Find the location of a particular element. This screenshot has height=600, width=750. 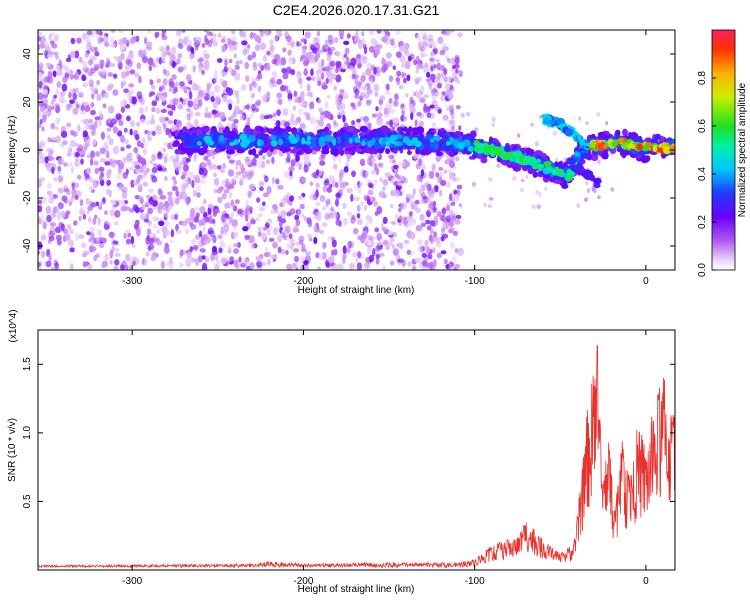

colorbar-gradient is located at coordinates (723, 150).